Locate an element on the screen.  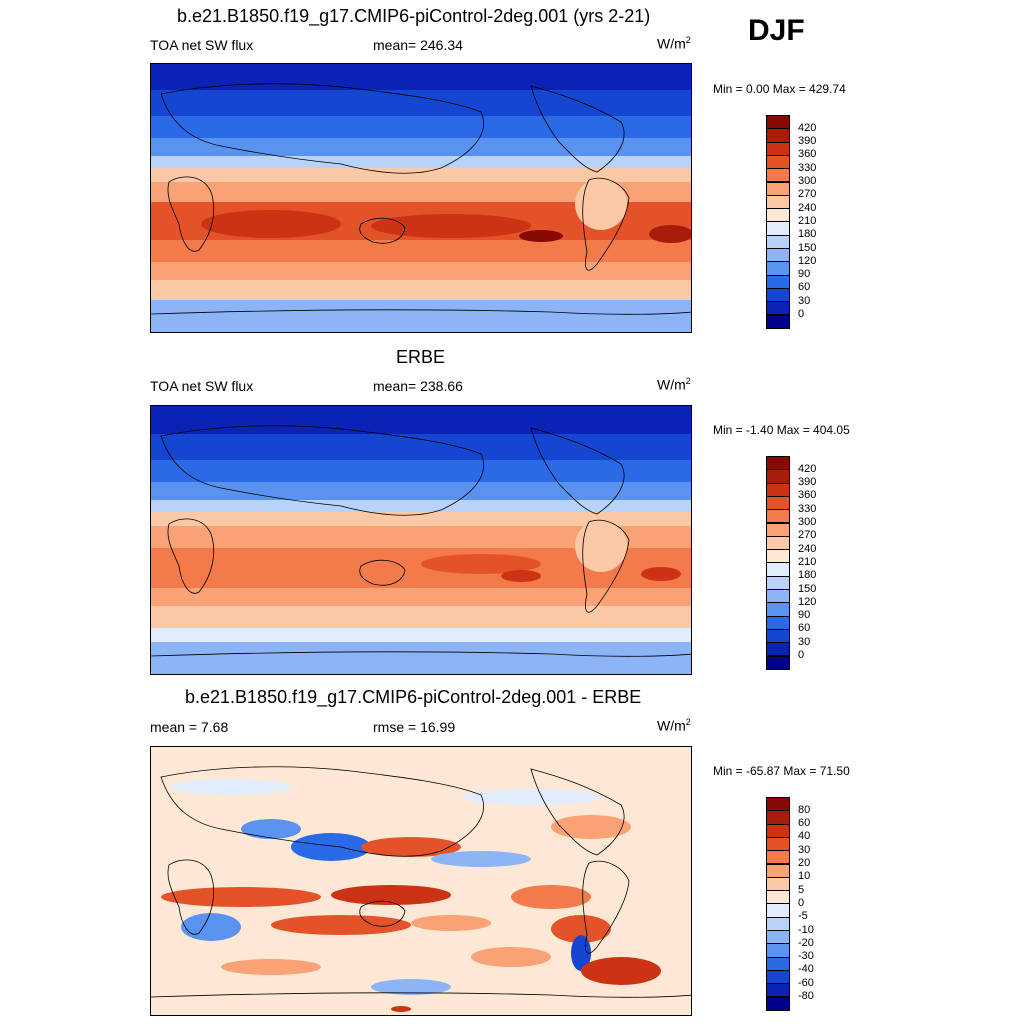
colorbar-tick-label: -80 is located at coordinates (806, 996).